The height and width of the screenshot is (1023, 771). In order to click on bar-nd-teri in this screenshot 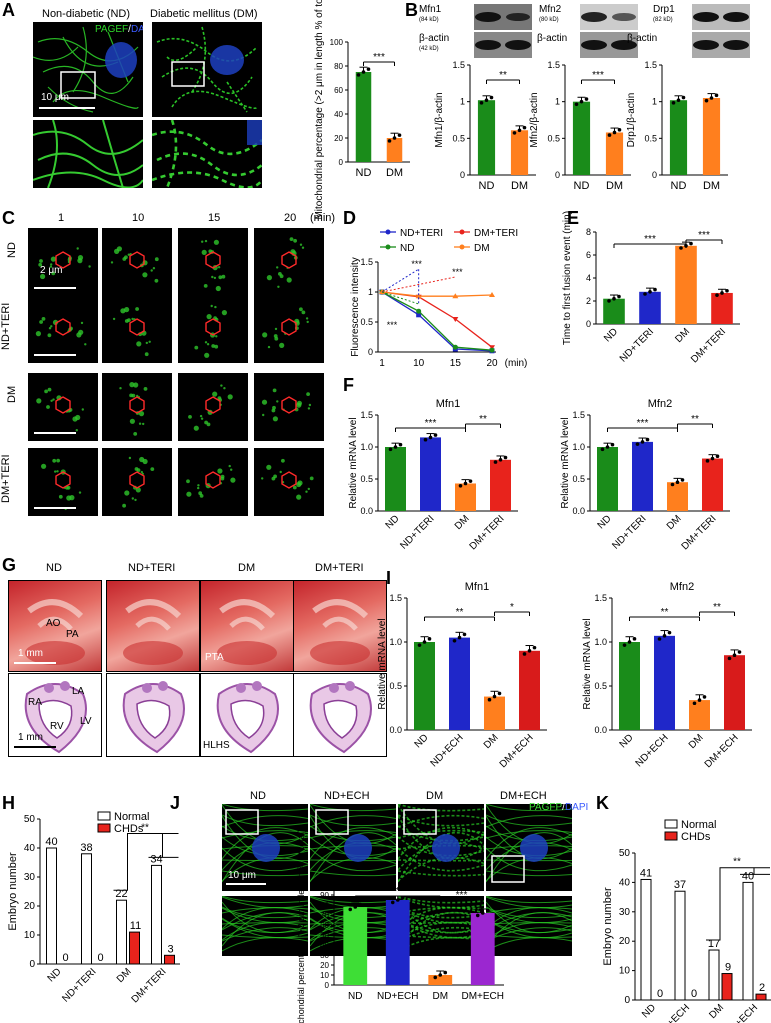, I will do `click(650, 307)`.